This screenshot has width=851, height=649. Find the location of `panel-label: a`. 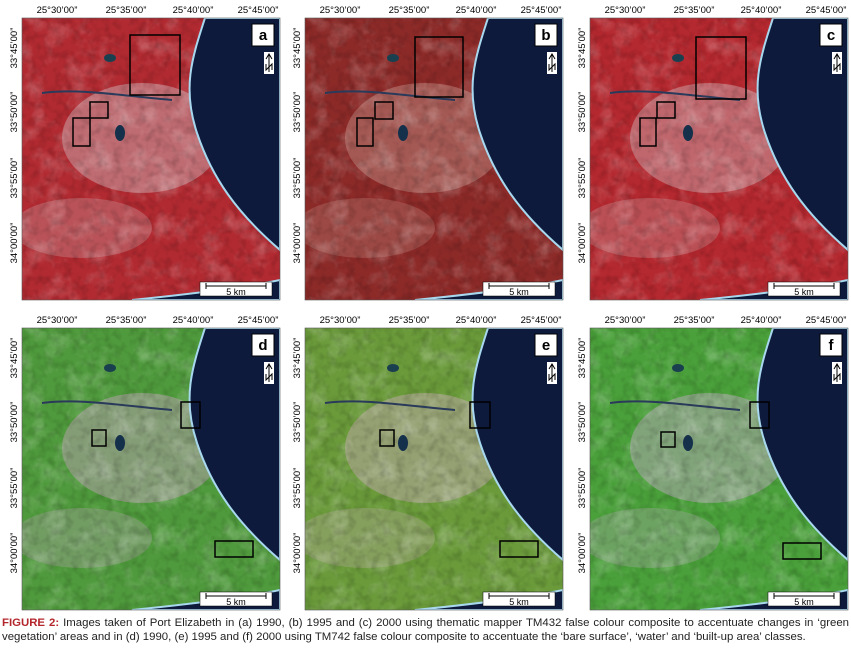

panel-label: a is located at coordinates (263, 35).